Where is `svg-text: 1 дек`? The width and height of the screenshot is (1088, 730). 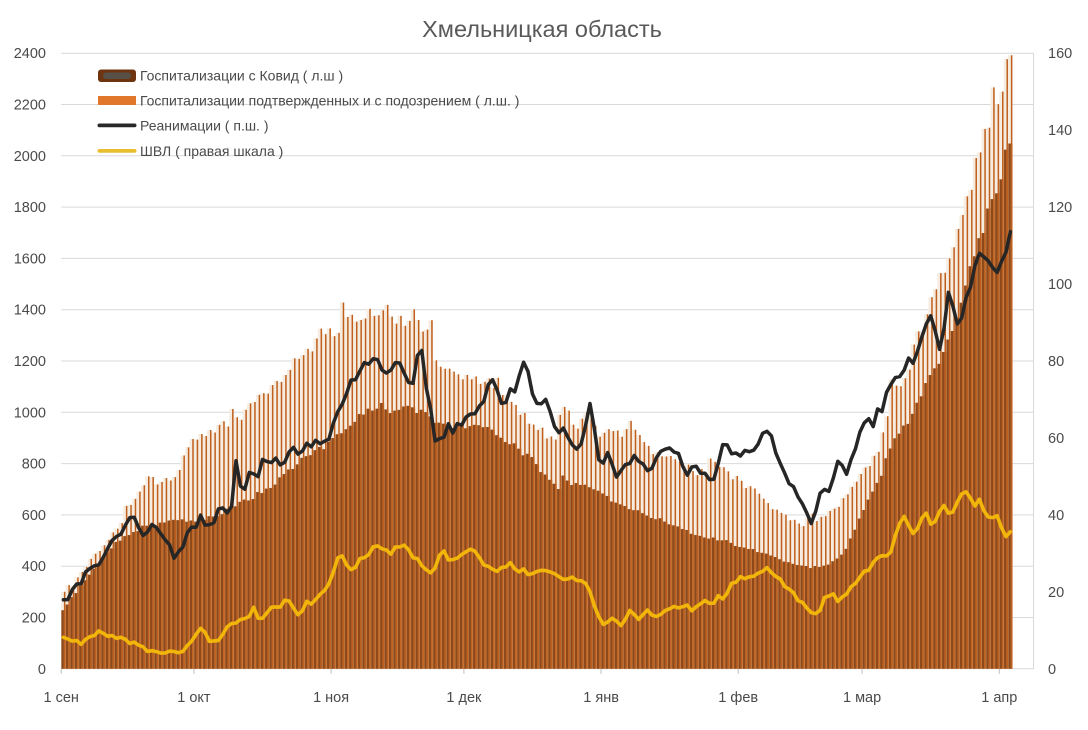
svg-text: 1 дек is located at coordinates (464, 698).